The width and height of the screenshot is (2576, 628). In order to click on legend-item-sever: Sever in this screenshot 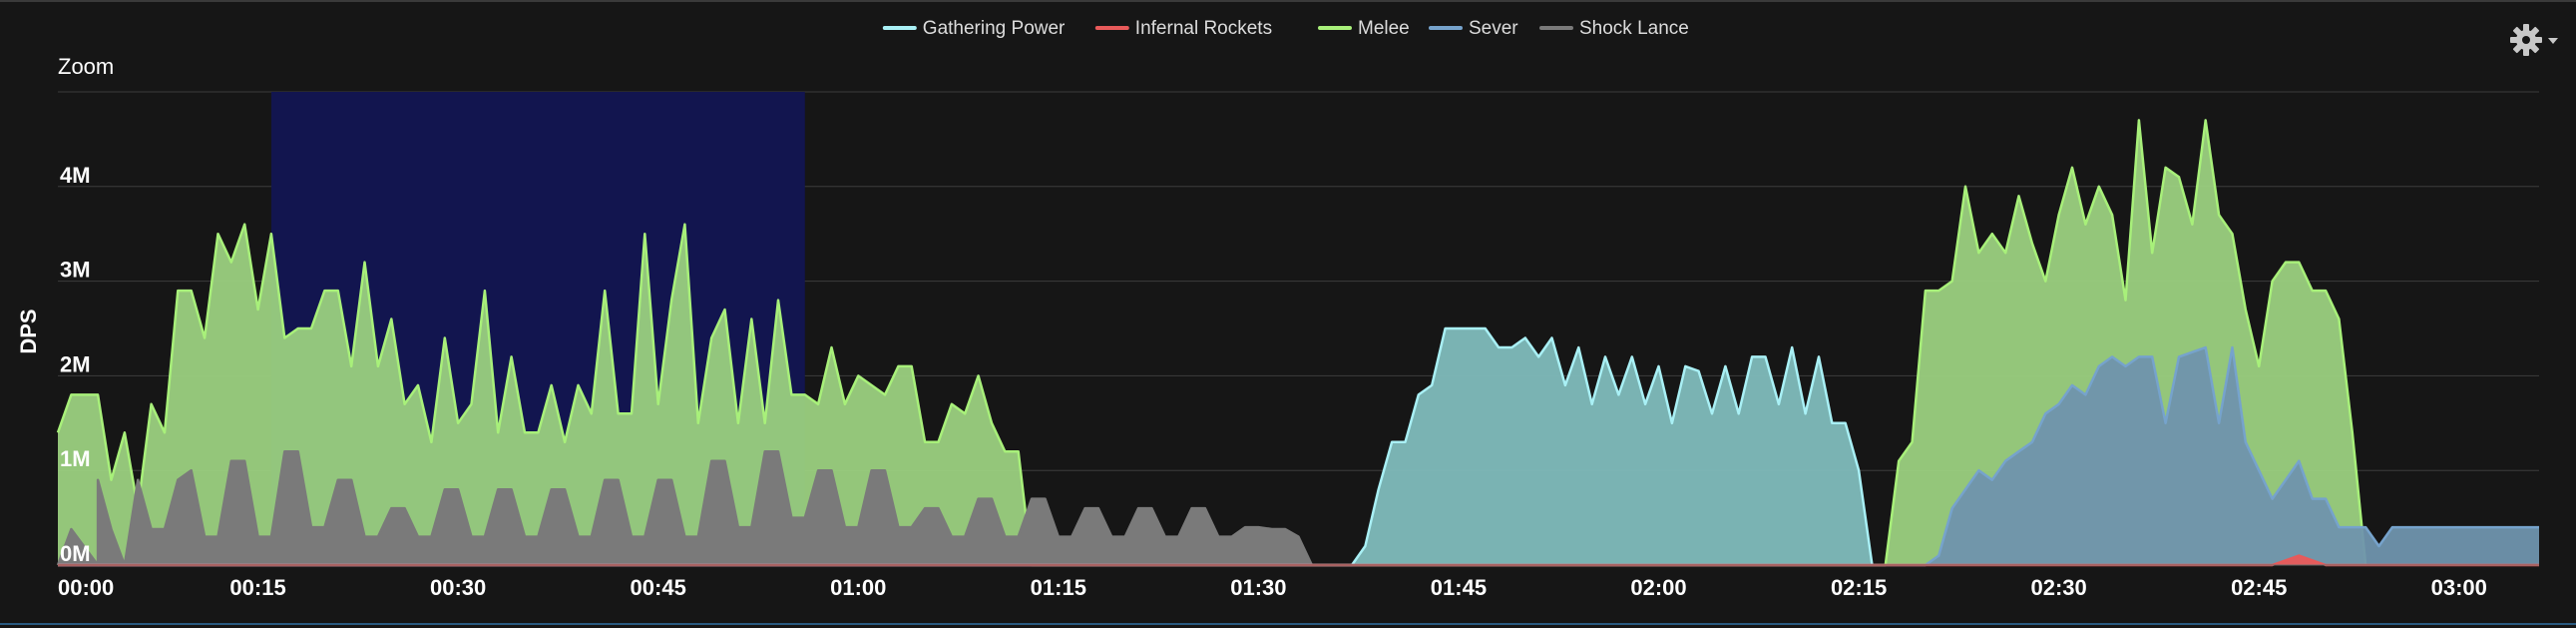, I will do `click(1473, 29)`.